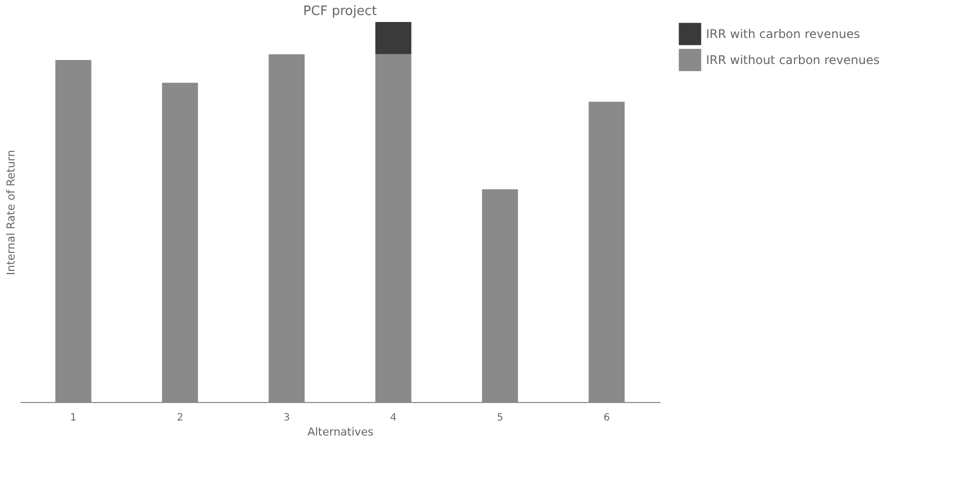 Image resolution: width=973 pixels, height=486 pixels. I want to click on x-tick-label: 5, so click(500, 418).